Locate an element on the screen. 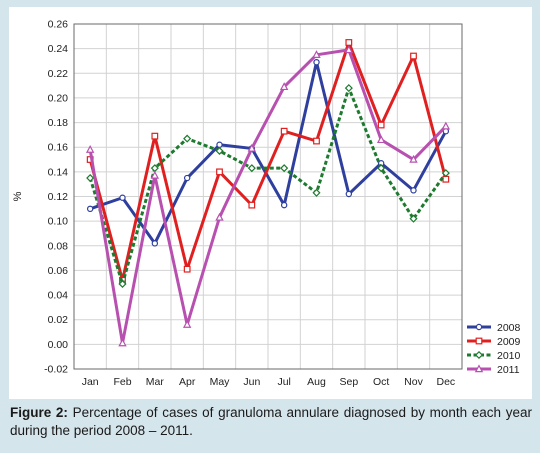 Image resolution: width=540 pixels, height=453 pixels. legend-label-2010: 2010 is located at coordinates (509, 356).